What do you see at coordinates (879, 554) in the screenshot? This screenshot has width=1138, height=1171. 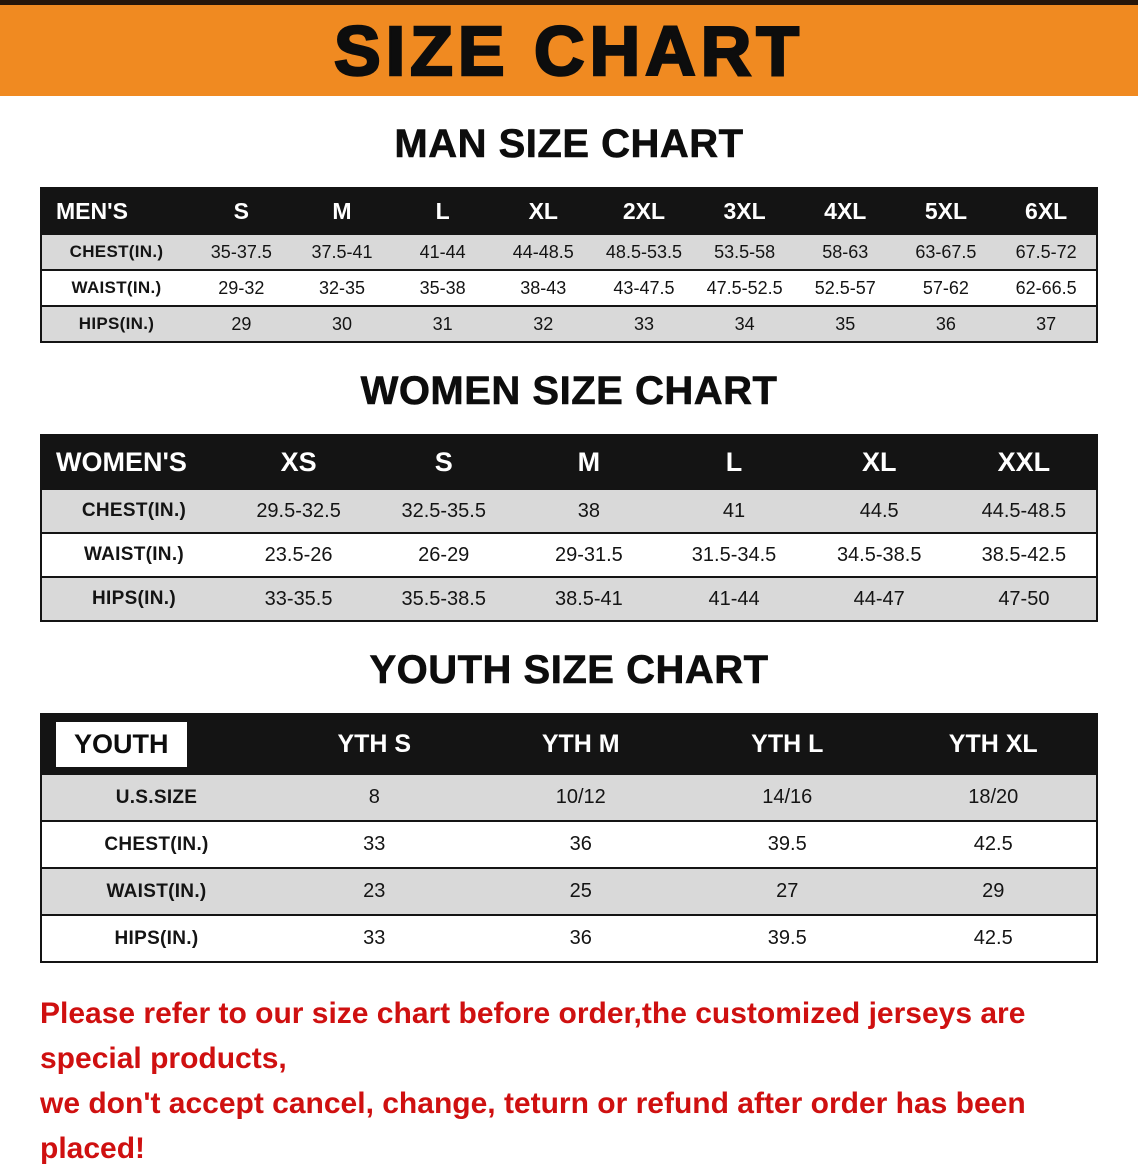 I see `size-cell: 34.5-38.5` at bounding box center [879, 554].